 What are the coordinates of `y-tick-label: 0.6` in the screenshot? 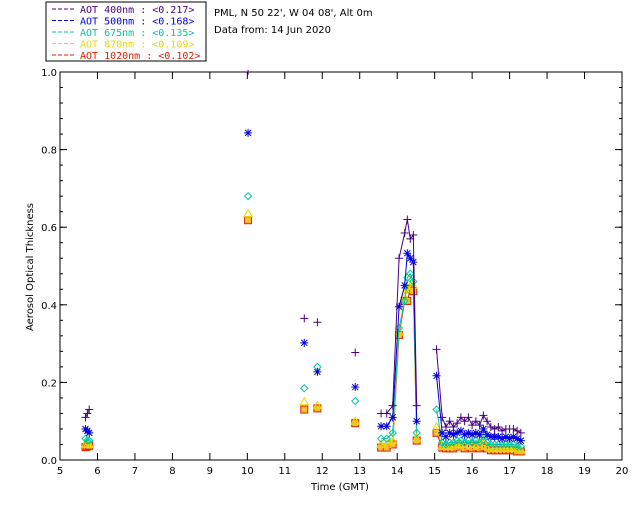 It's located at (49, 228).